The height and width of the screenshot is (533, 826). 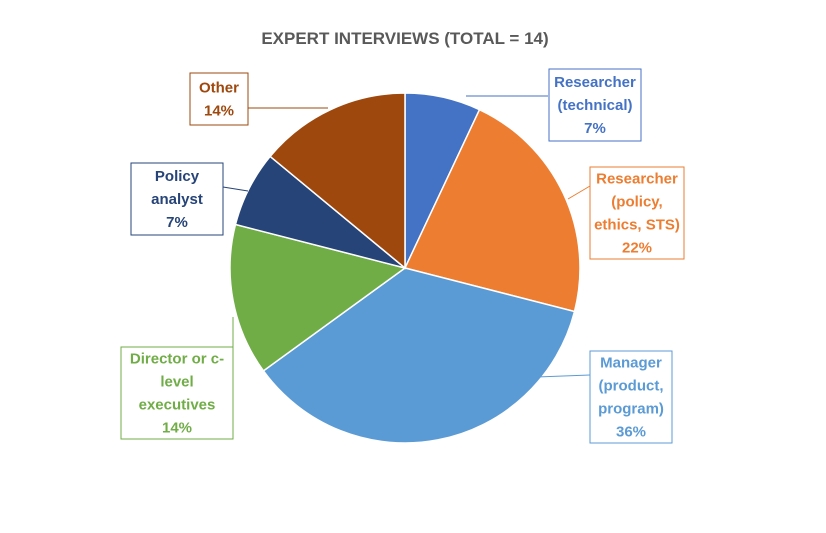 I want to click on slice-category-label-0: (technical), so click(x=594, y=105).